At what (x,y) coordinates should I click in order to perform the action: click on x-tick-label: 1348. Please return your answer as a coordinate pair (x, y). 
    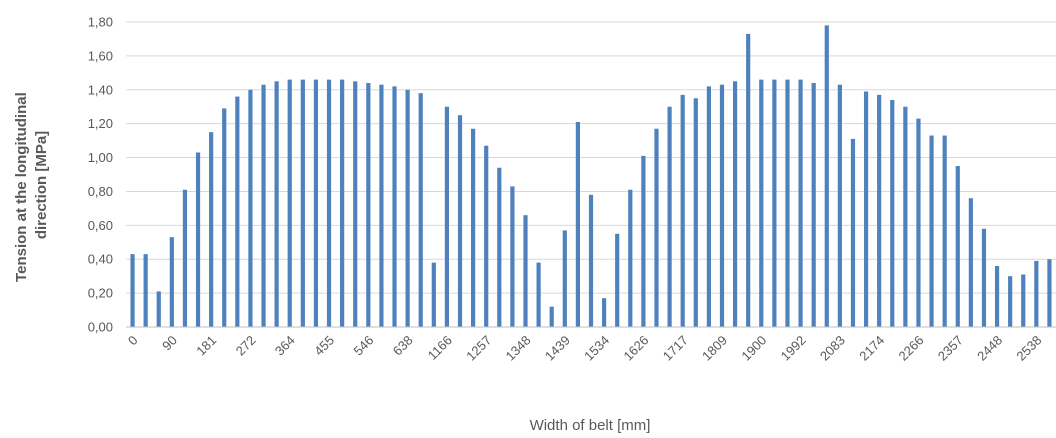
    Looking at the image, I should click on (518, 348).